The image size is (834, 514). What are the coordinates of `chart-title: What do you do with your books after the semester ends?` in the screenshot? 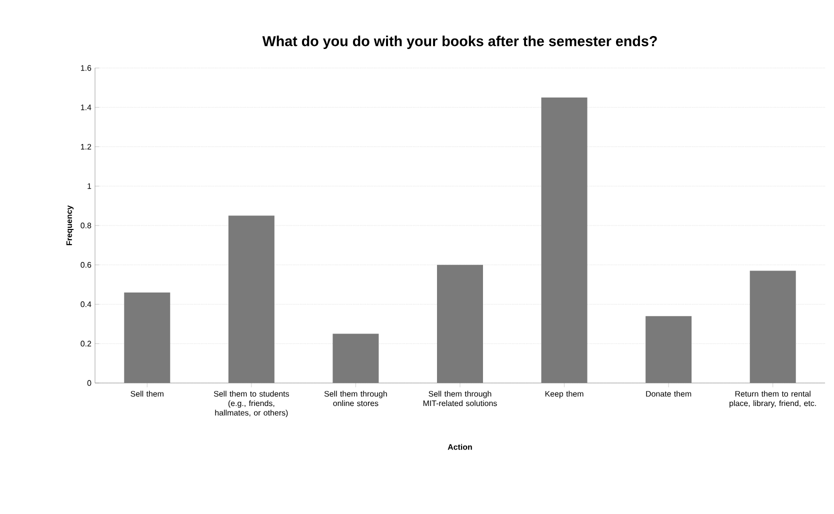 It's located at (459, 43).